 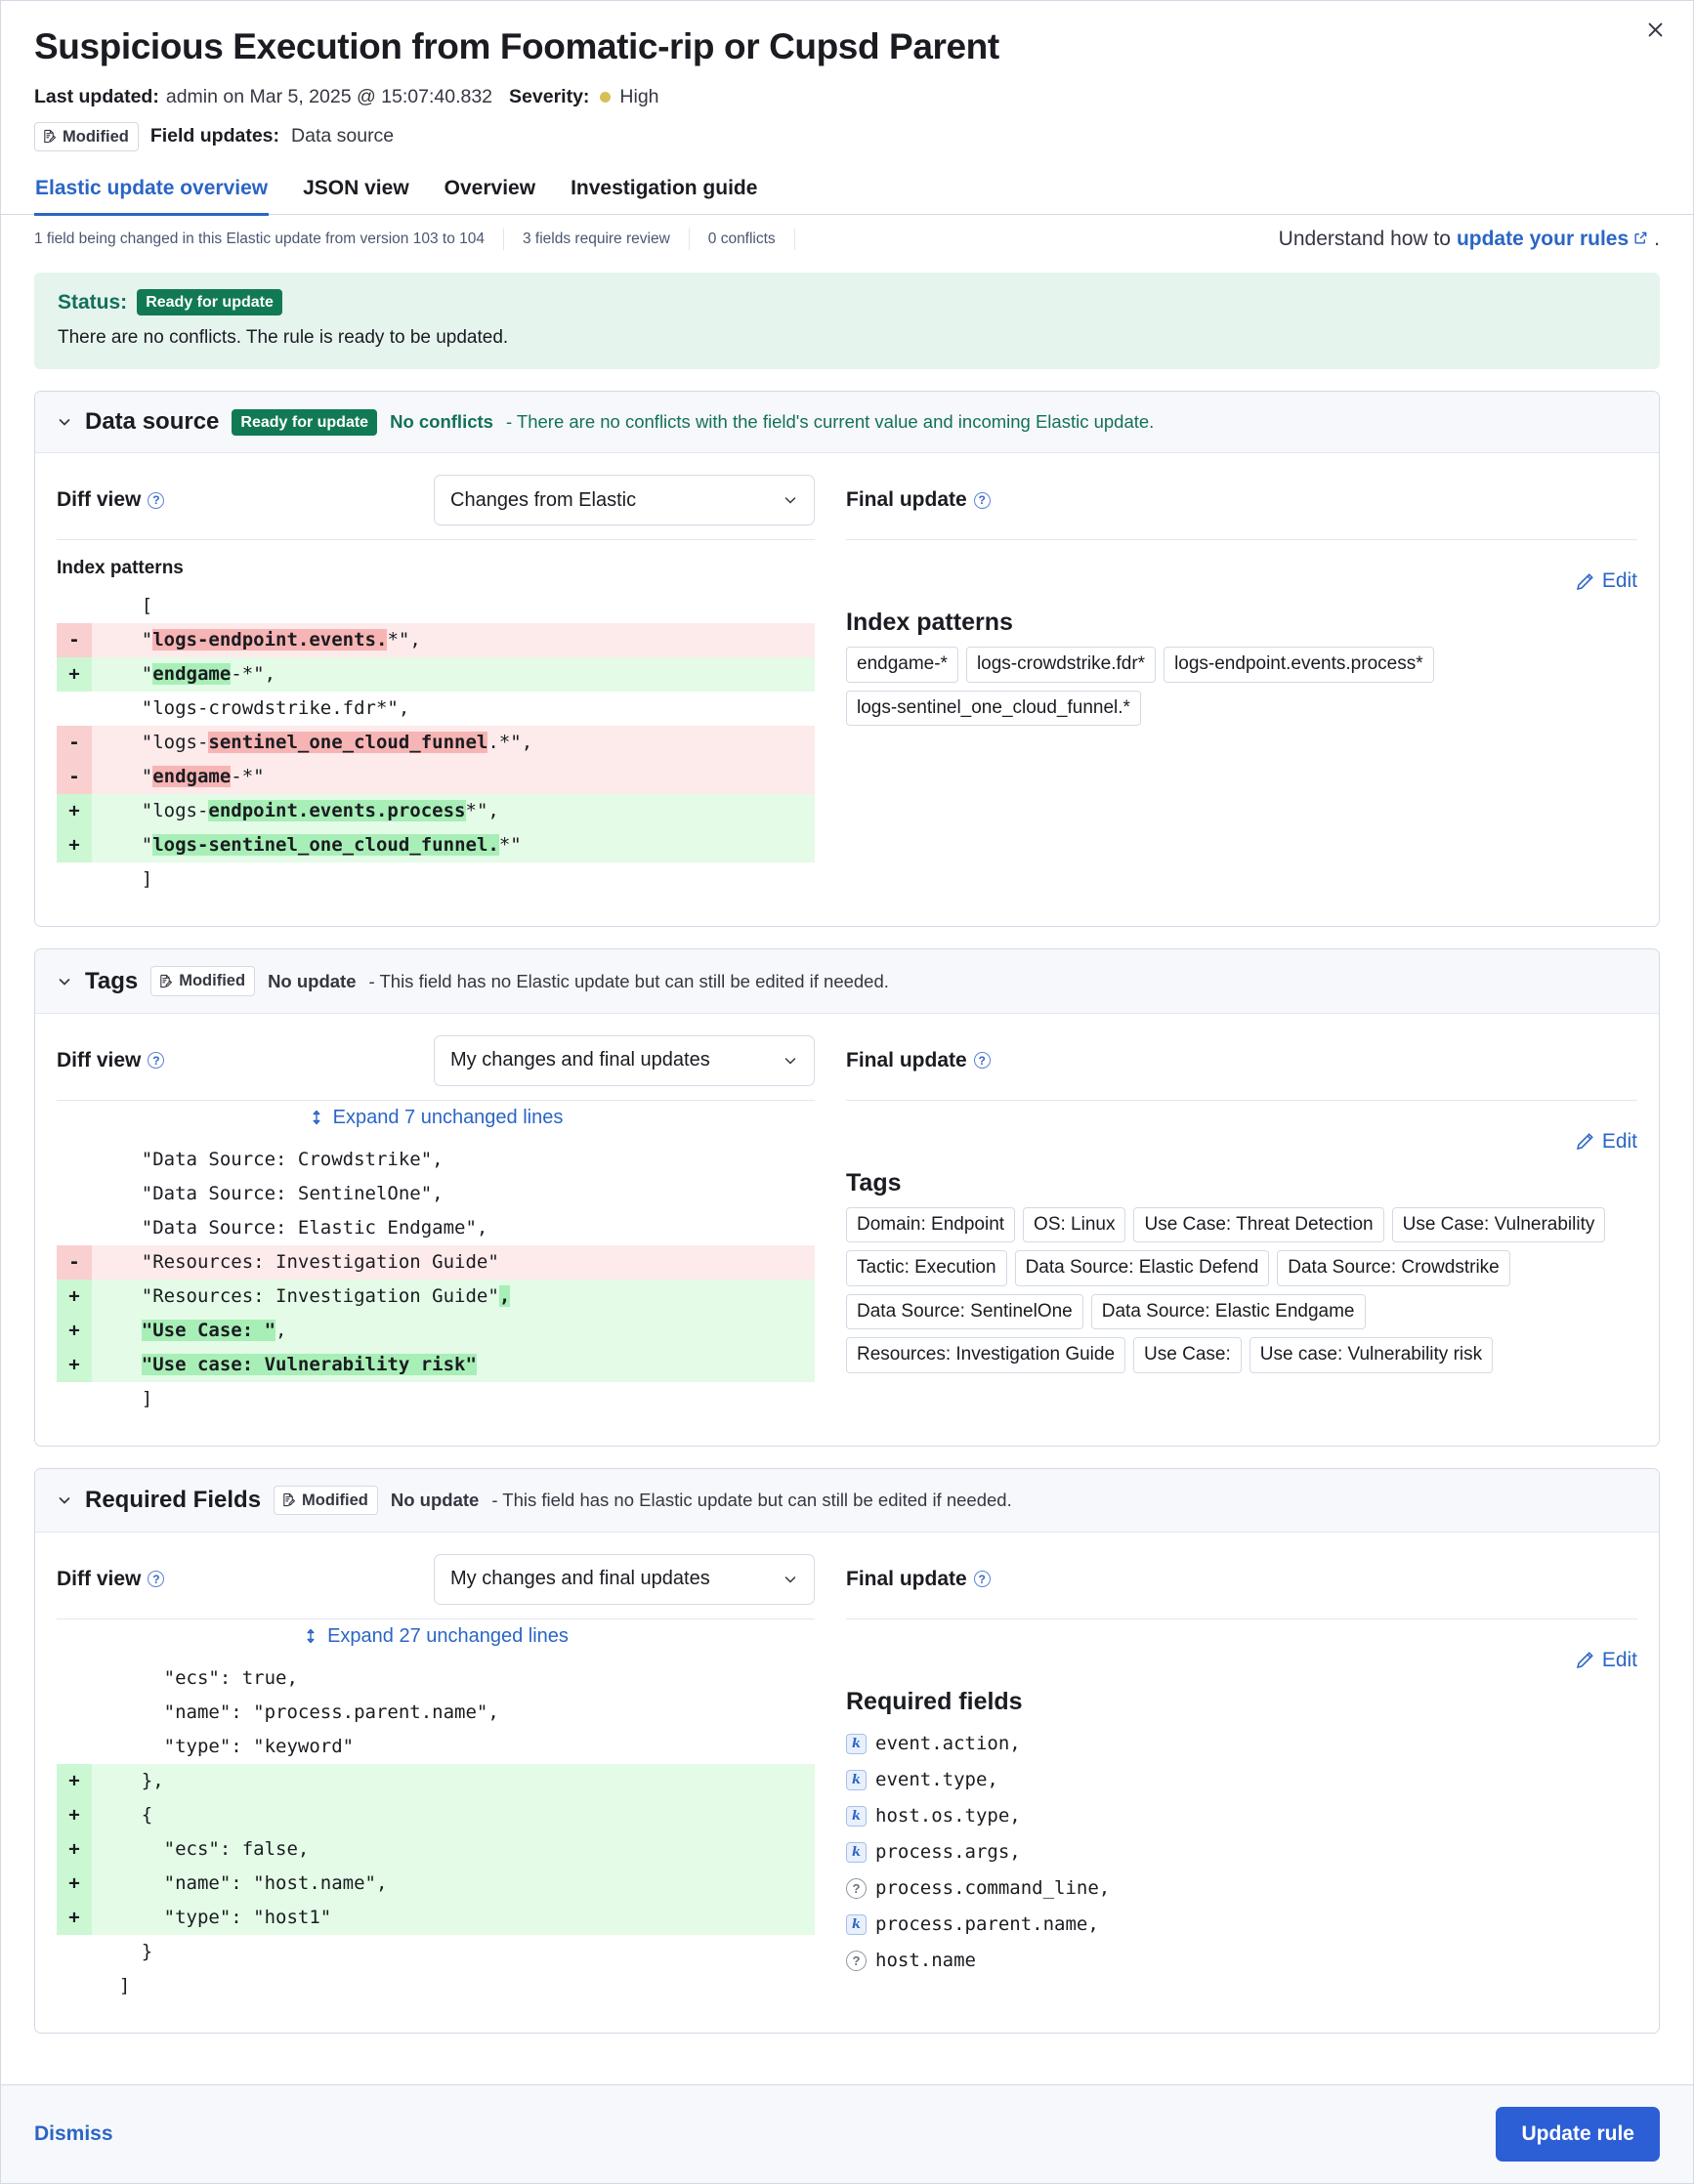 I want to click on diff-line-code: "Data Source: Crowdstrike",, so click(x=270, y=1159).